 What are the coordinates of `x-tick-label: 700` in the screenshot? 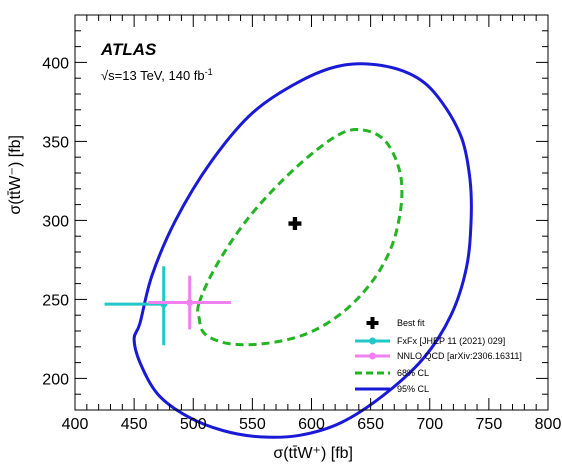 It's located at (429, 424).